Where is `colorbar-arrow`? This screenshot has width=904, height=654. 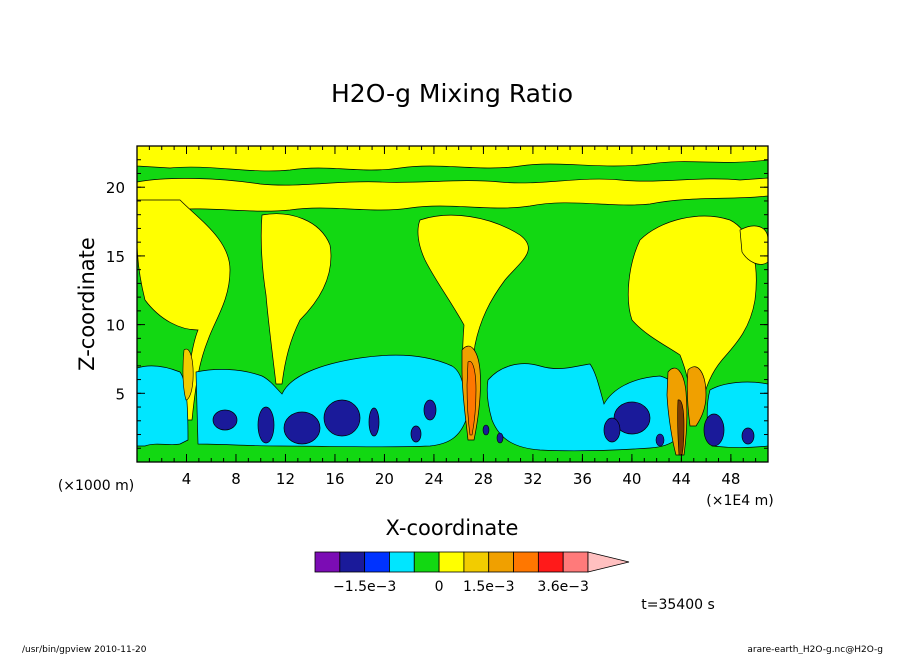 colorbar-arrow is located at coordinates (608, 562).